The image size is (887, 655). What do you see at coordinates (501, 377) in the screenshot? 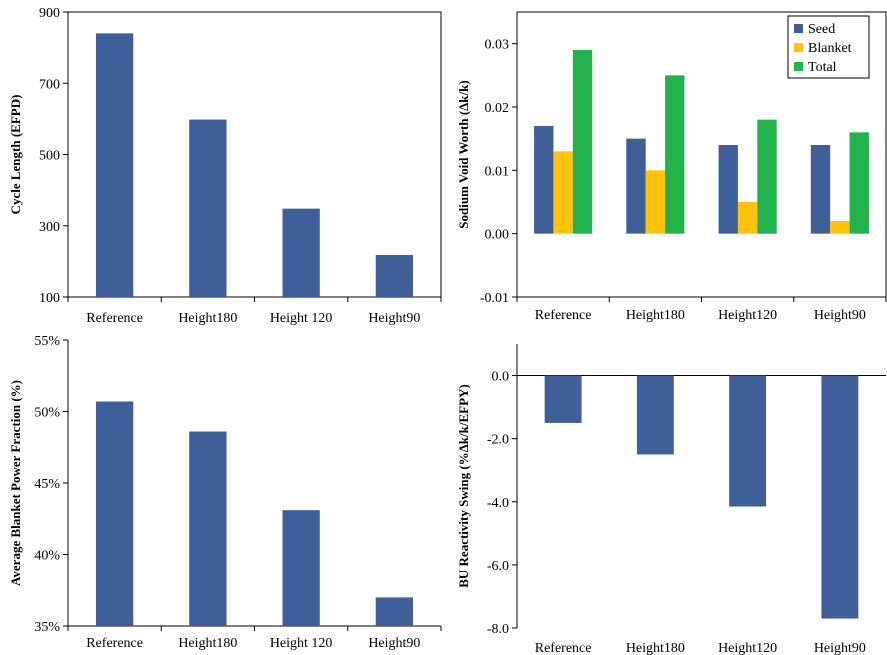
I see `y-tick-label: 0.0` at bounding box center [501, 377].